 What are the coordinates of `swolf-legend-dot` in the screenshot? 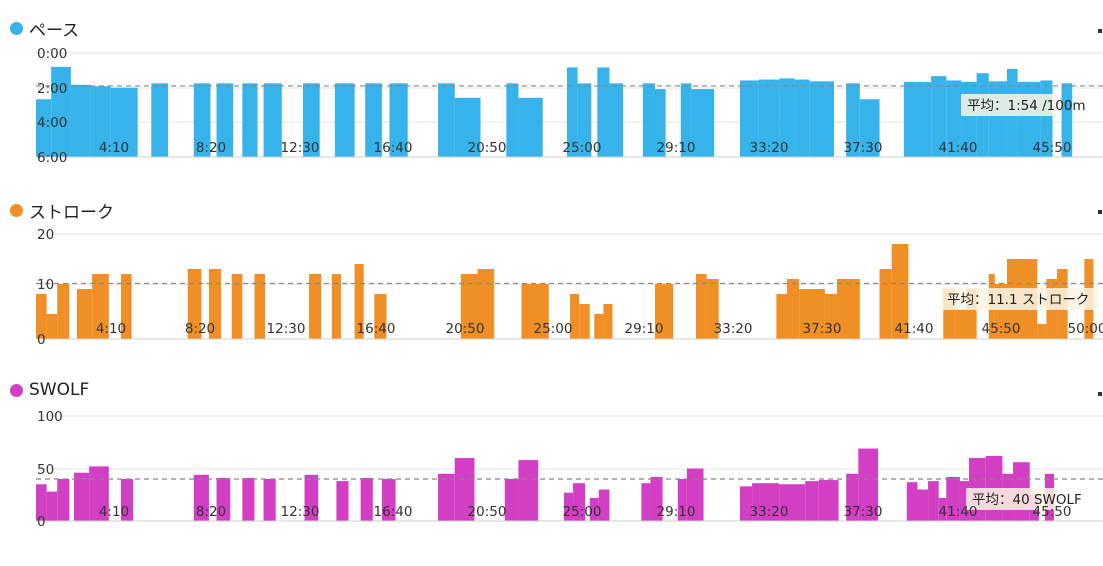 It's located at (16, 390).